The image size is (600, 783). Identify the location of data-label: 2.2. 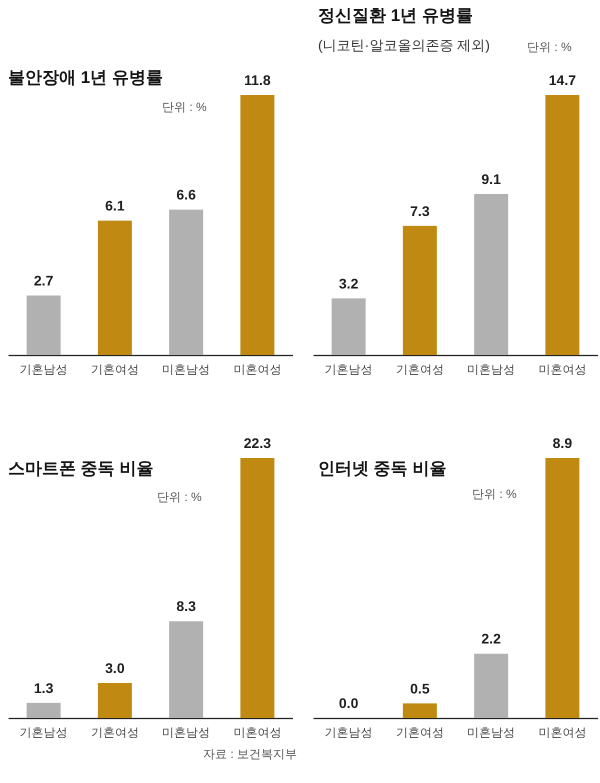
(491, 638).